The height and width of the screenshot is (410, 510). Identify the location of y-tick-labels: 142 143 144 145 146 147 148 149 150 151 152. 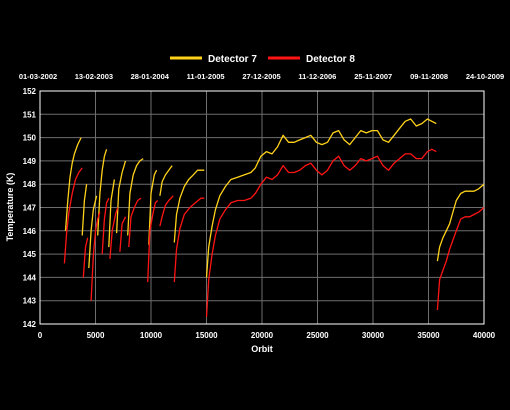
(30, 208).